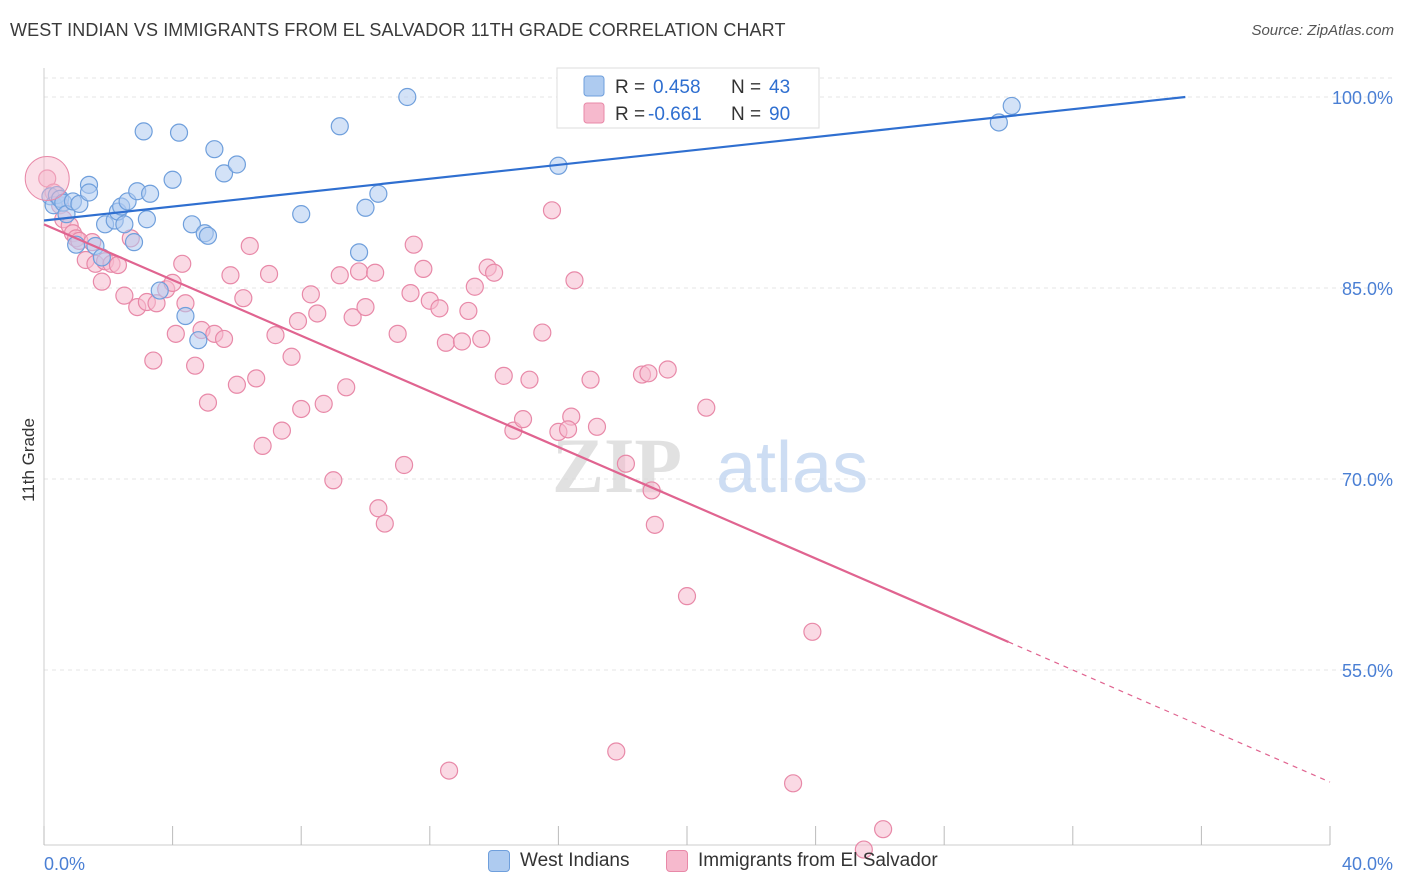 Image resolution: width=1406 pixels, height=892 pixels. I want to click on y-tick-label: 100.0%, so click(1362, 98).